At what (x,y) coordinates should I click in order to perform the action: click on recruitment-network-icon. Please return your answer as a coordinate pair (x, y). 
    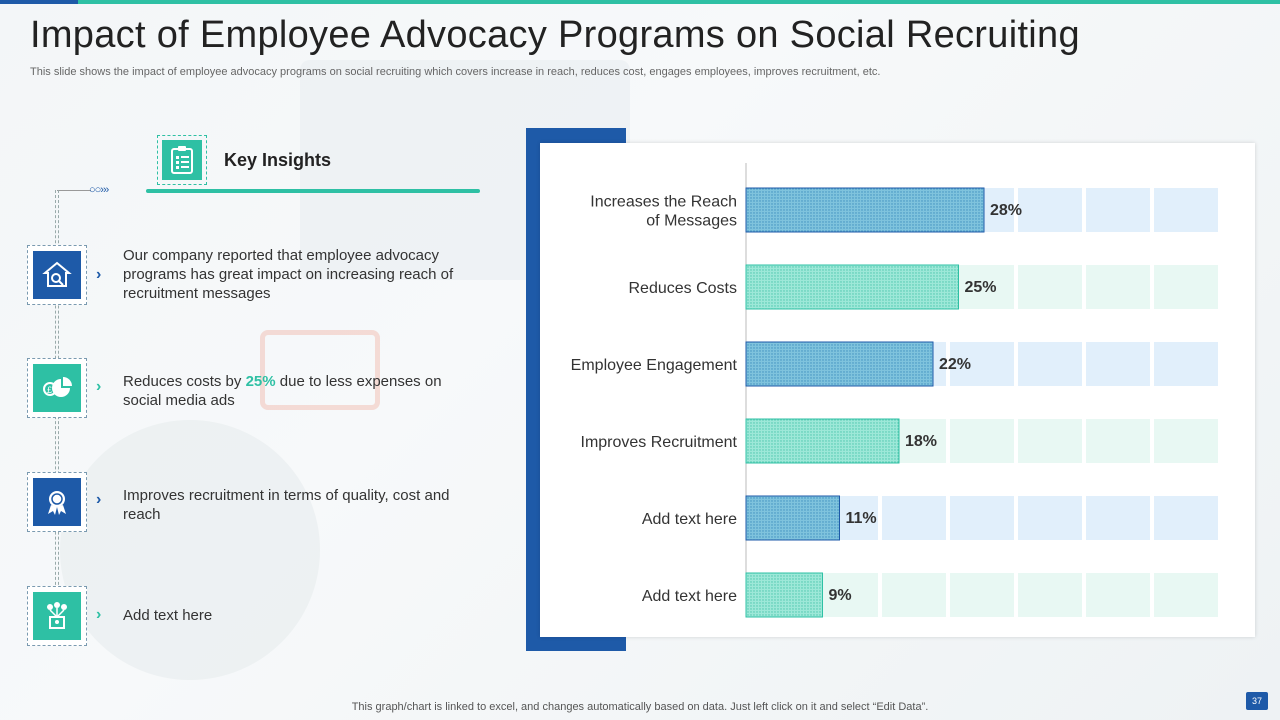
    Looking at the image, I should click on (57, 616).